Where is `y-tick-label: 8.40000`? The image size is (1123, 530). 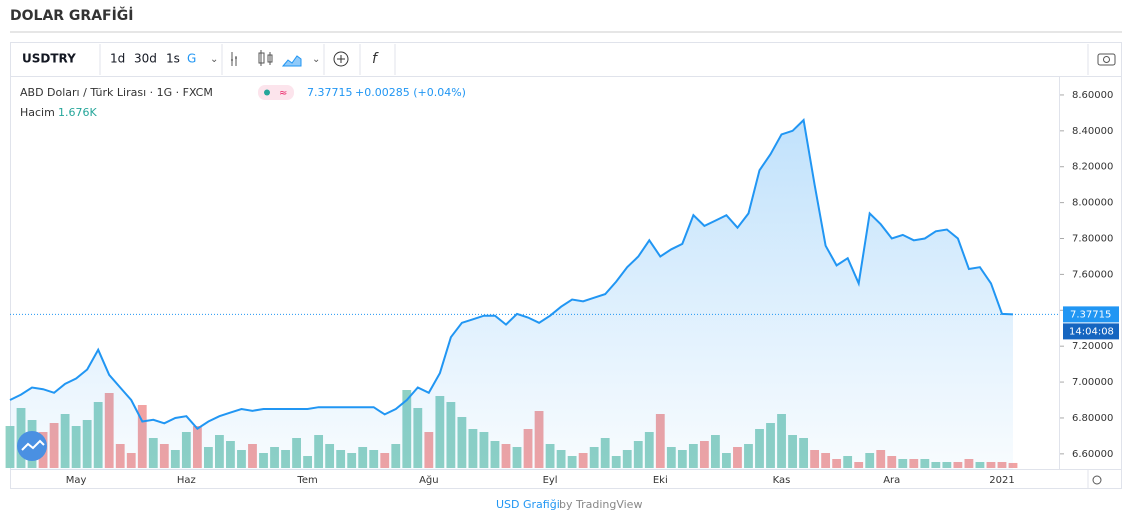 y-tick-label: 8.40000 is located at coordinates (1092, 131).